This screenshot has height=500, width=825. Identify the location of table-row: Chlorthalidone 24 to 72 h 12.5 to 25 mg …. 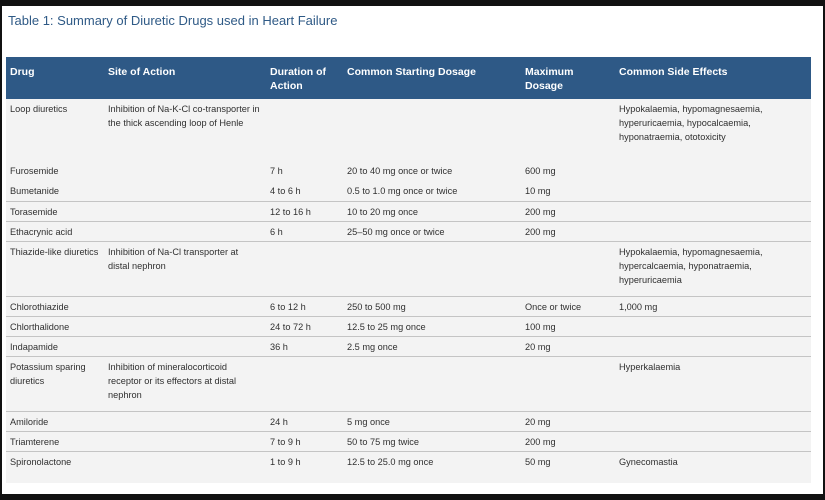
(408, 326).